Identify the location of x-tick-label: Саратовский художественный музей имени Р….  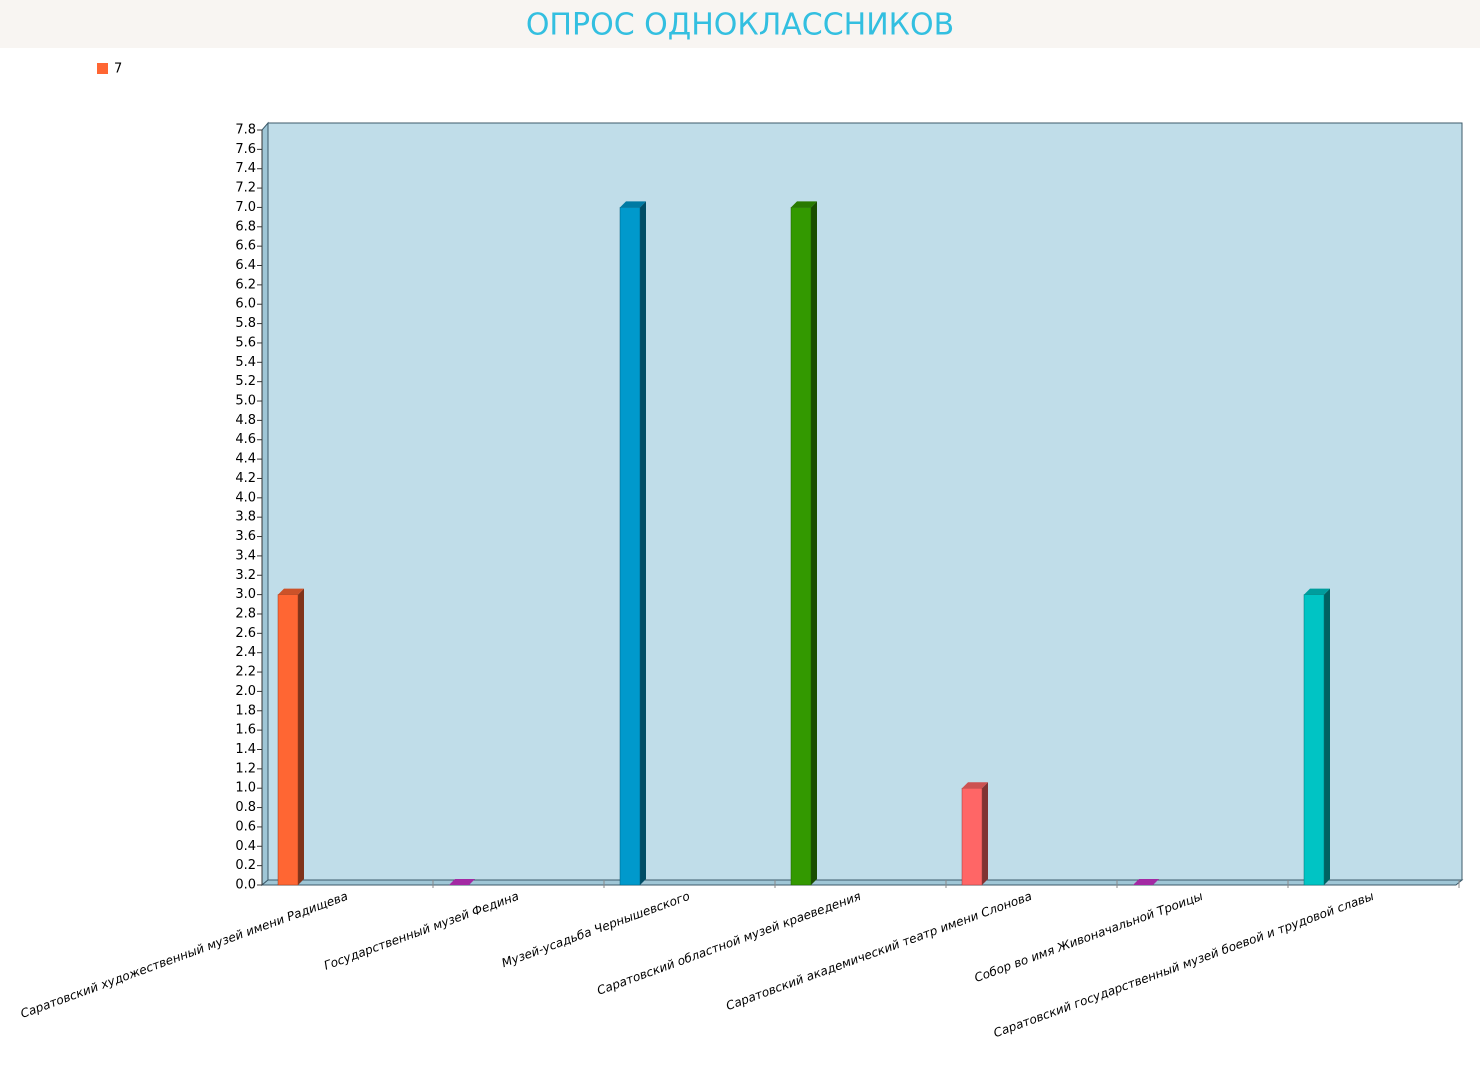
(184, 955).